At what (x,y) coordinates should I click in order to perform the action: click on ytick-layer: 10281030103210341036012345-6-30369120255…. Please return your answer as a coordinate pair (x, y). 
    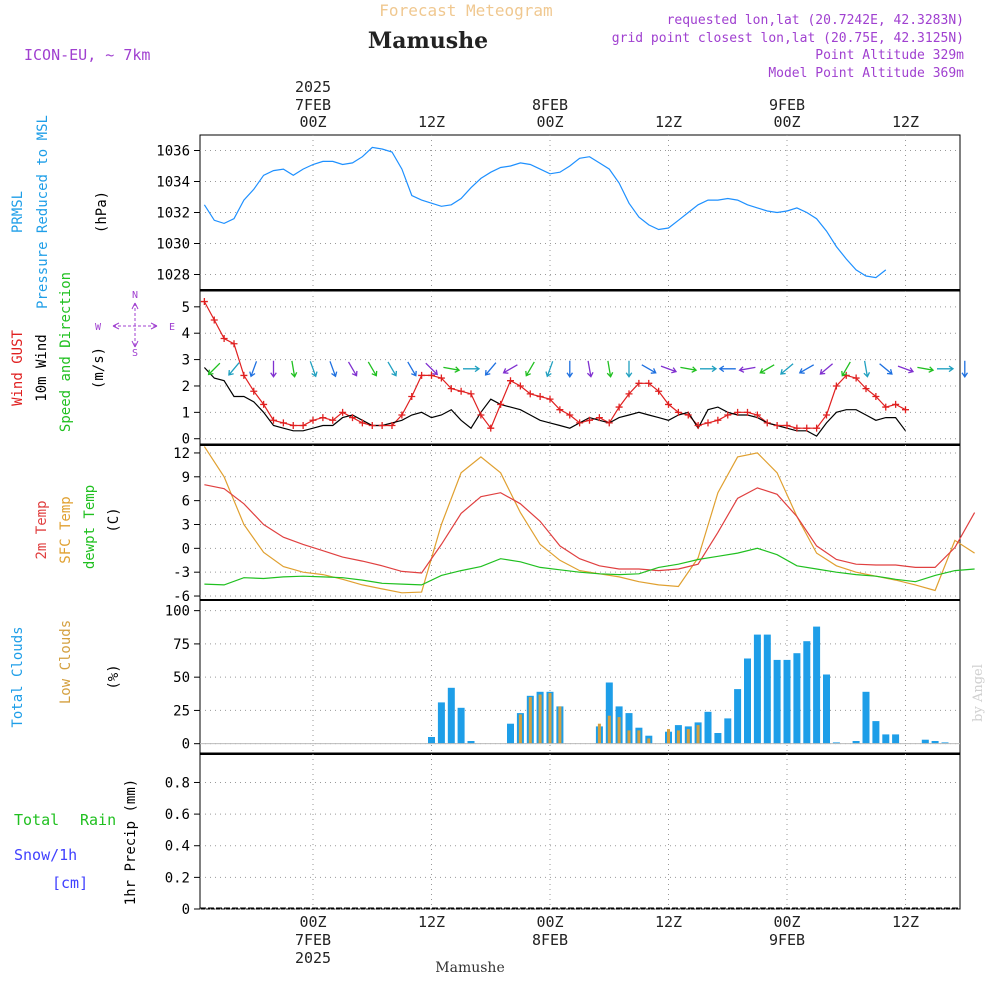
    Looking at the image, I should click on (178, 531).